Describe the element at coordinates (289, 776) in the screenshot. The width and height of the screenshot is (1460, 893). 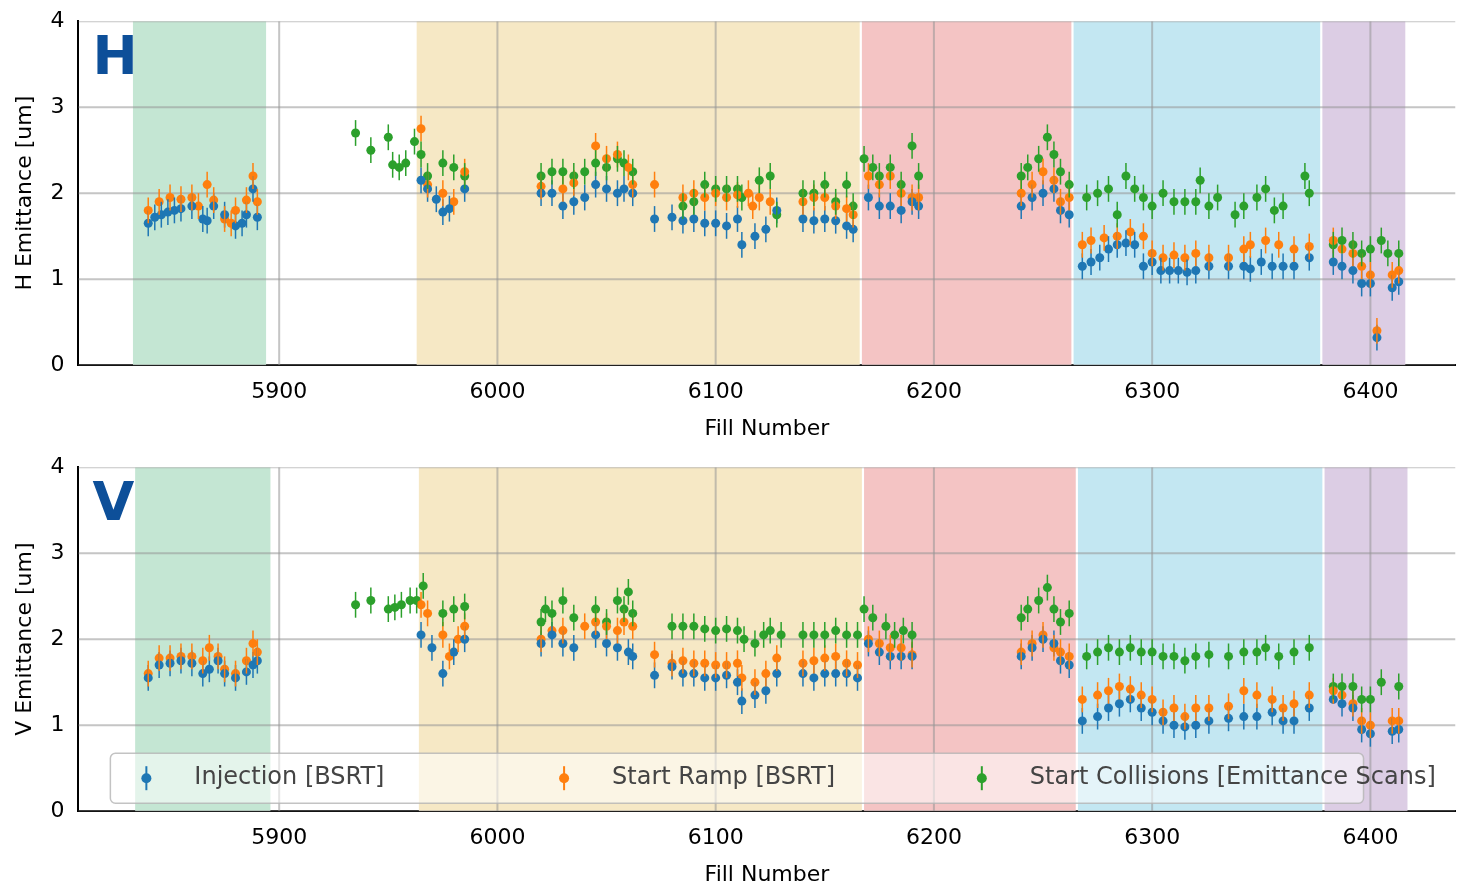
I see `legend-label: Injection [BSRT]` at that location.